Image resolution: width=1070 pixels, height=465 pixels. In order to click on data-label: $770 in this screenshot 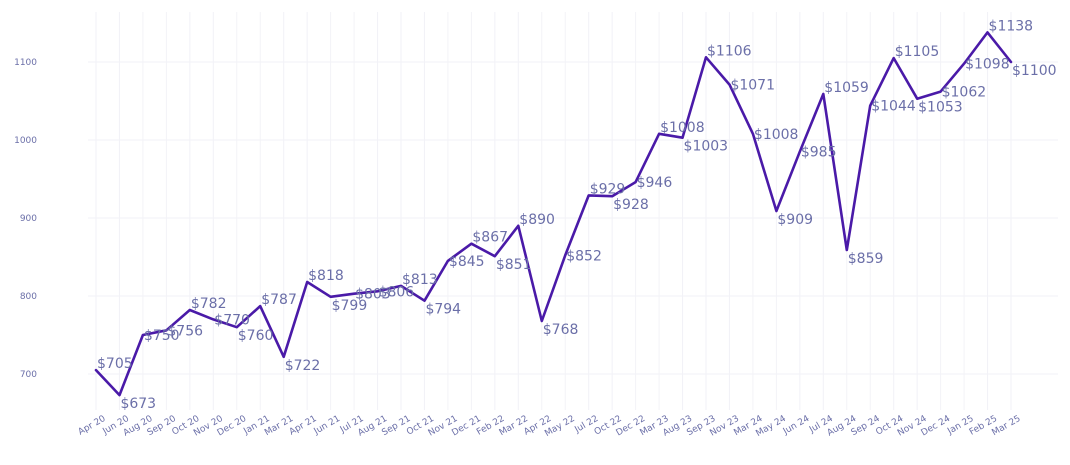, I will do `click(232, 320)`.